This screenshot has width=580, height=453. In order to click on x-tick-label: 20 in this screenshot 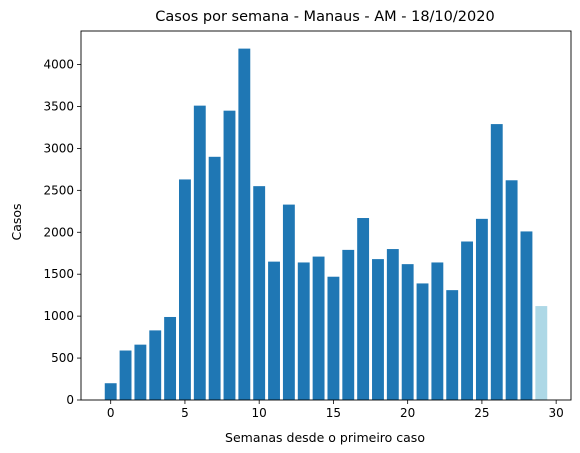, I will do `click(407, 413)`.